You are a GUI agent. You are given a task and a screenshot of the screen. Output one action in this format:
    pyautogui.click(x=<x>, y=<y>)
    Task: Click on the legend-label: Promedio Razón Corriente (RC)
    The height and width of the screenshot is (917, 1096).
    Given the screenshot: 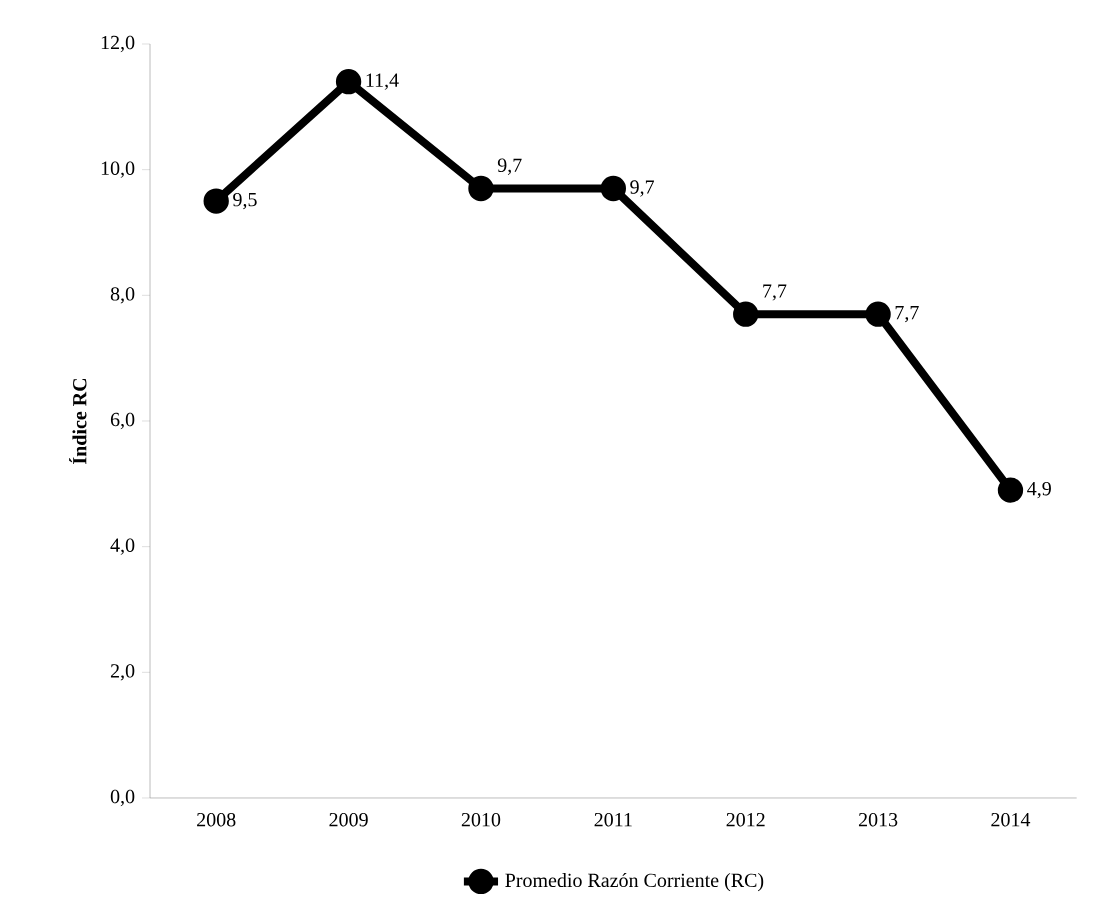 What is the action you would take?
    pyautogui.click(x=634, y=882)
    